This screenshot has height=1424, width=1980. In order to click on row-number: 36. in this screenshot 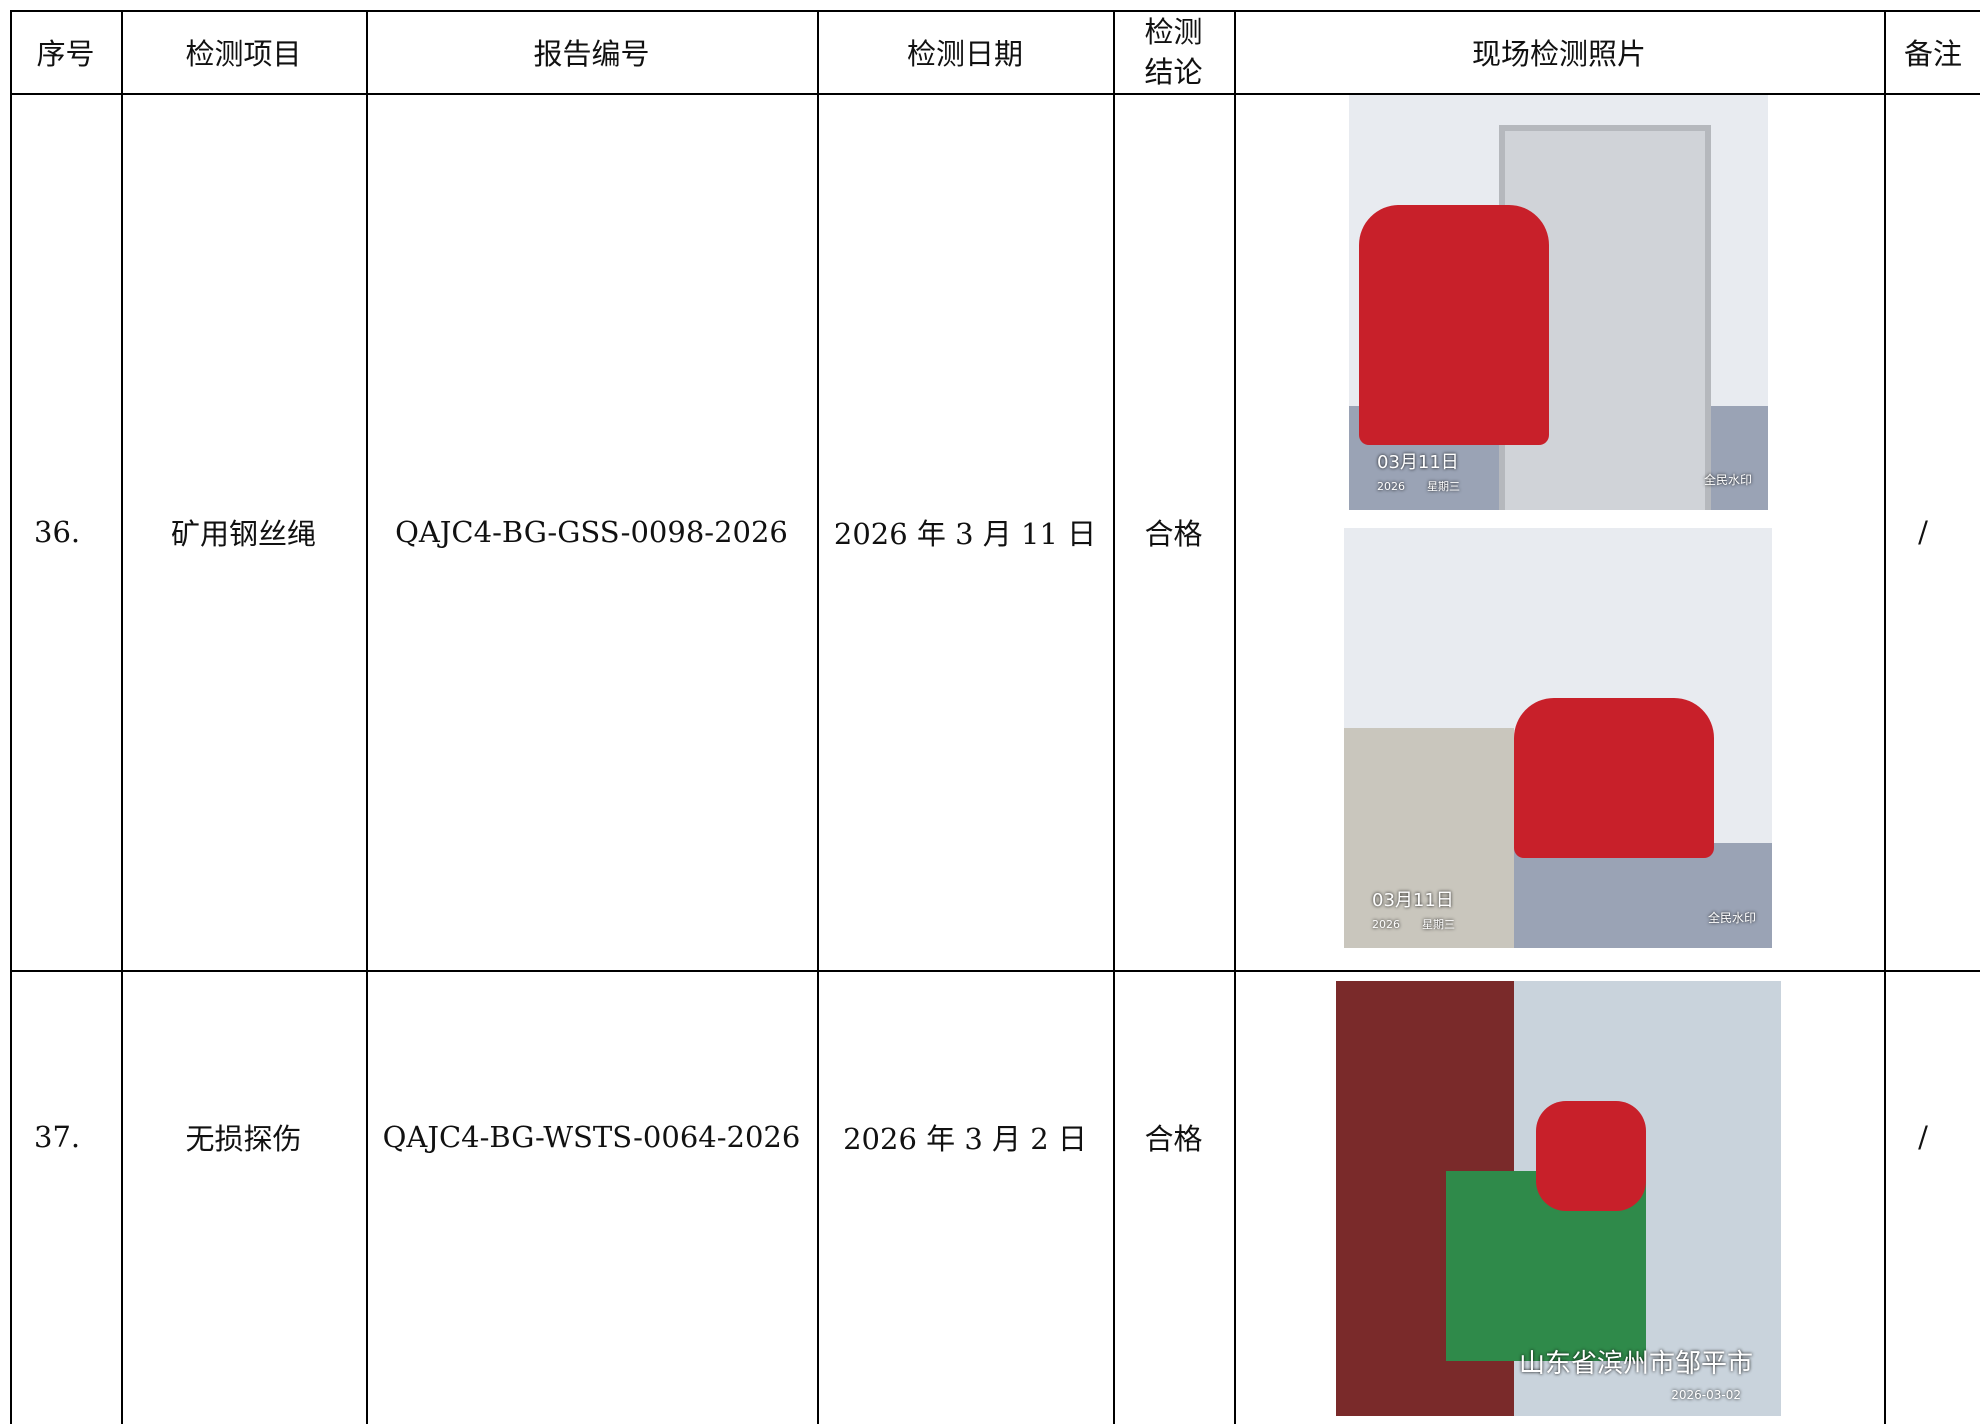, I will do `click(57, 531)`.